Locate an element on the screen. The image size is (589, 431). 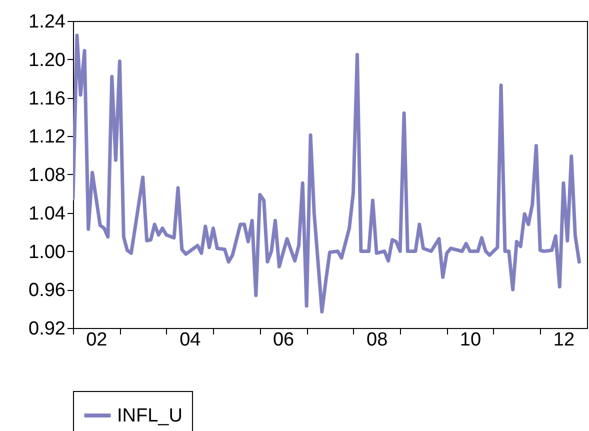
y-tick-label: 1.00 is located at coordinates (47, 252).